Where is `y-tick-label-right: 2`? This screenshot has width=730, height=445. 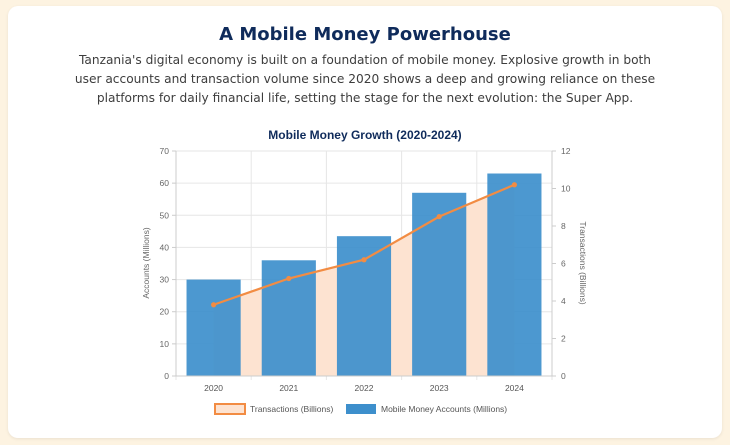
y-tick-label-right: 2 is located at coordinates (563, 339).